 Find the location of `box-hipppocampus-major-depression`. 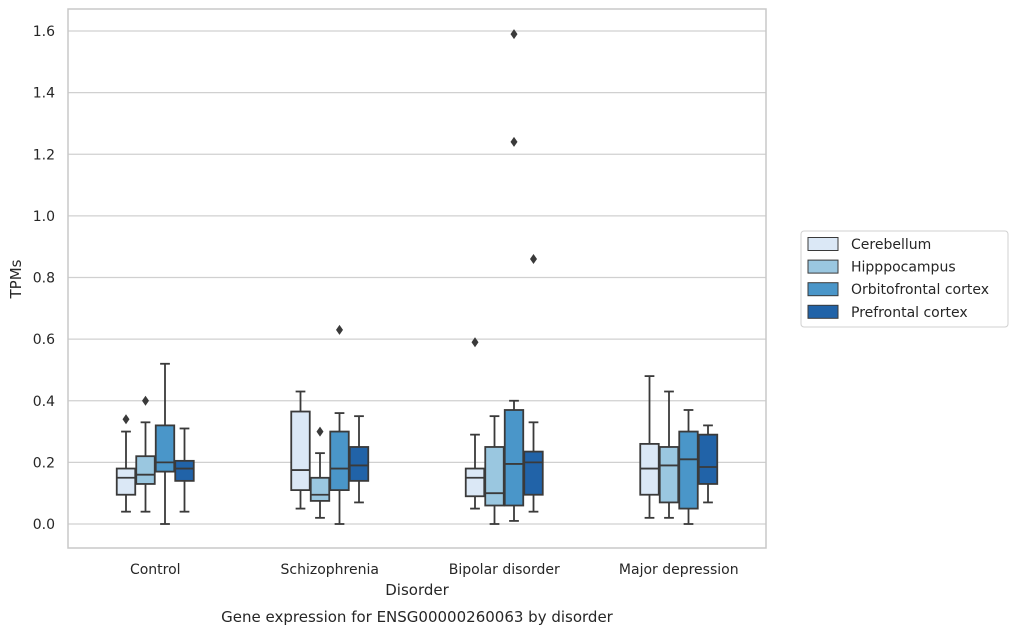

box-hipppocampus-major-depression is located at coordinates (669, 454).